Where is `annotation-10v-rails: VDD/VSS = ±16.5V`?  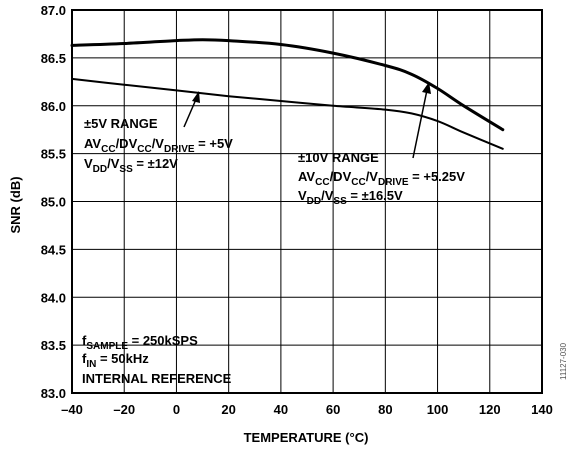 annotation-10v-rails: VDD/VSS = ±16.5V is located at coordinates (350, 197).